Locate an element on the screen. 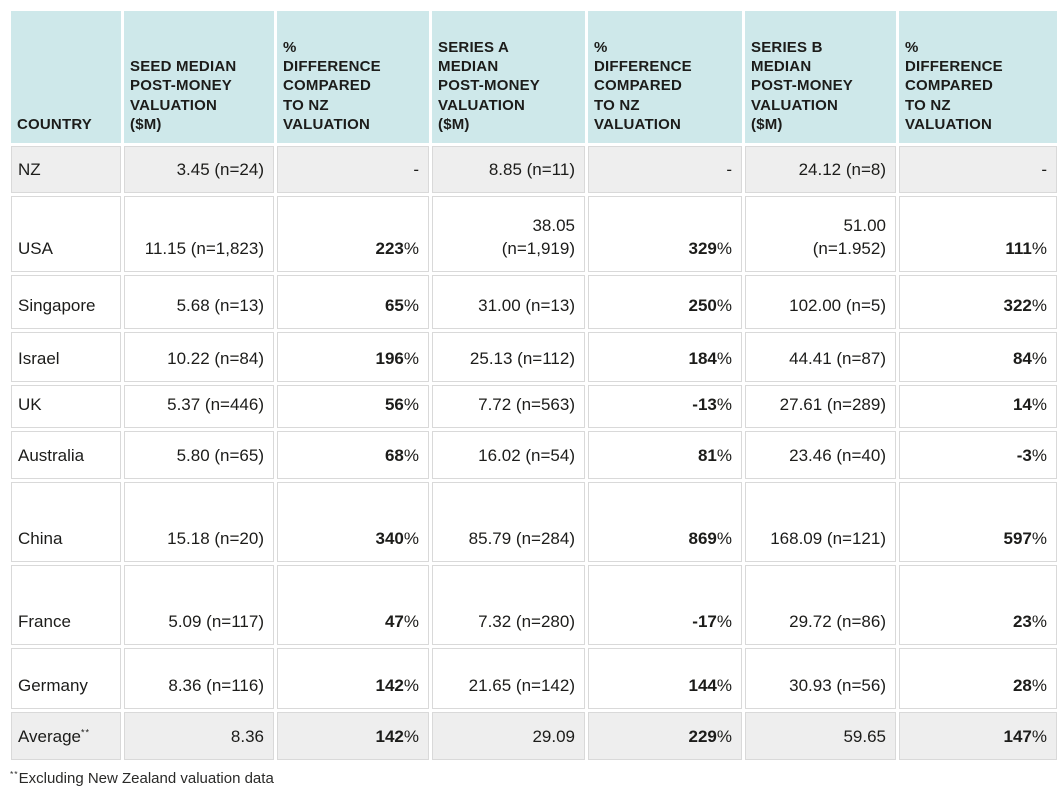  column-header-country: COUNTRY is located at coordinates (66, 77).